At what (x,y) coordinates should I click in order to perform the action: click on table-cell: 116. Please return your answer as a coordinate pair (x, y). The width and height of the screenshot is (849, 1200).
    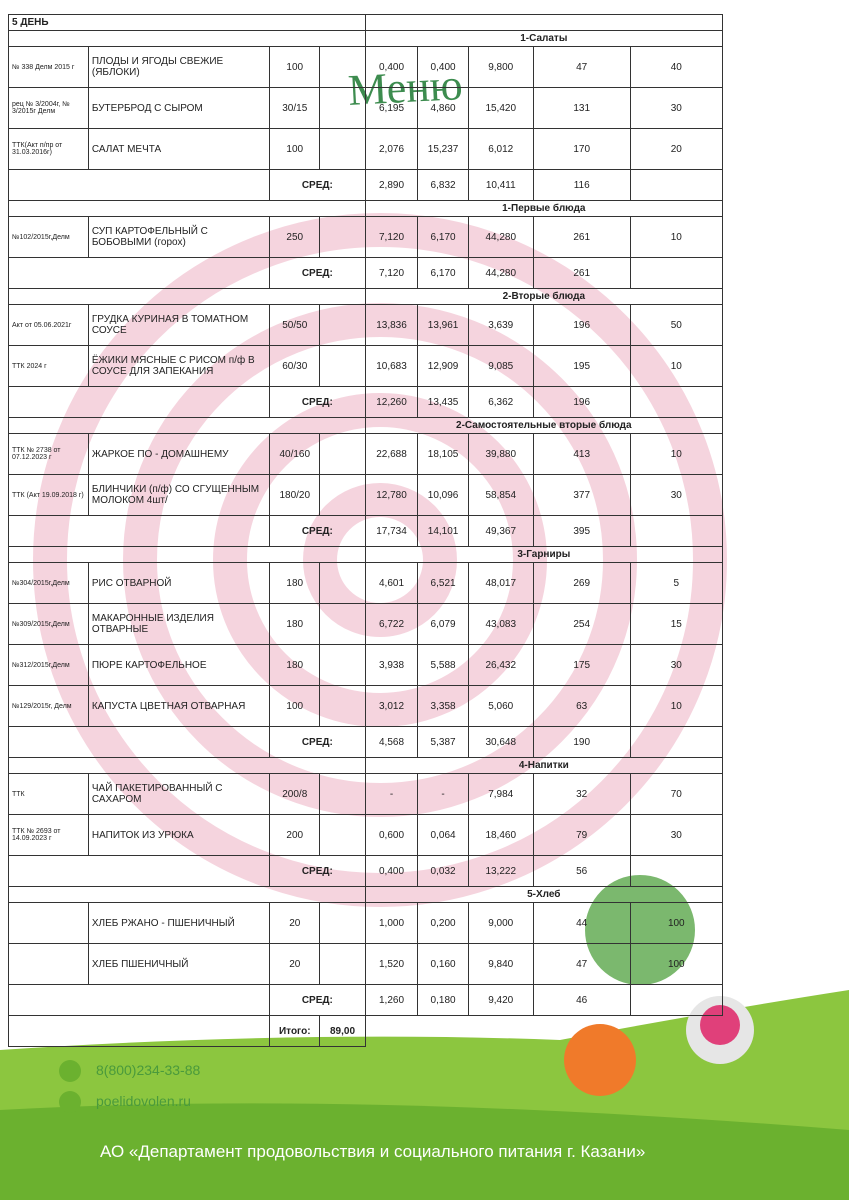
    Looking at the image, I should click on (581, 185).